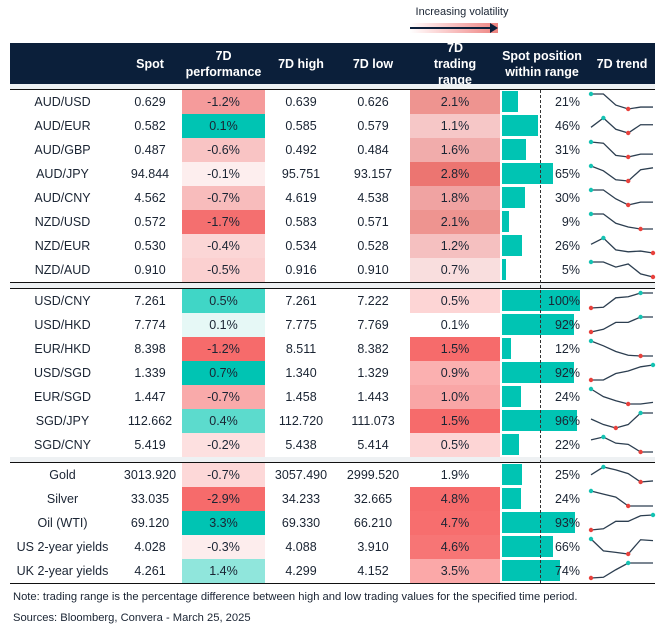  Describe the element at coordinates (150, 547) in the screenshot. I see `spot-value: 4.028` at that location.